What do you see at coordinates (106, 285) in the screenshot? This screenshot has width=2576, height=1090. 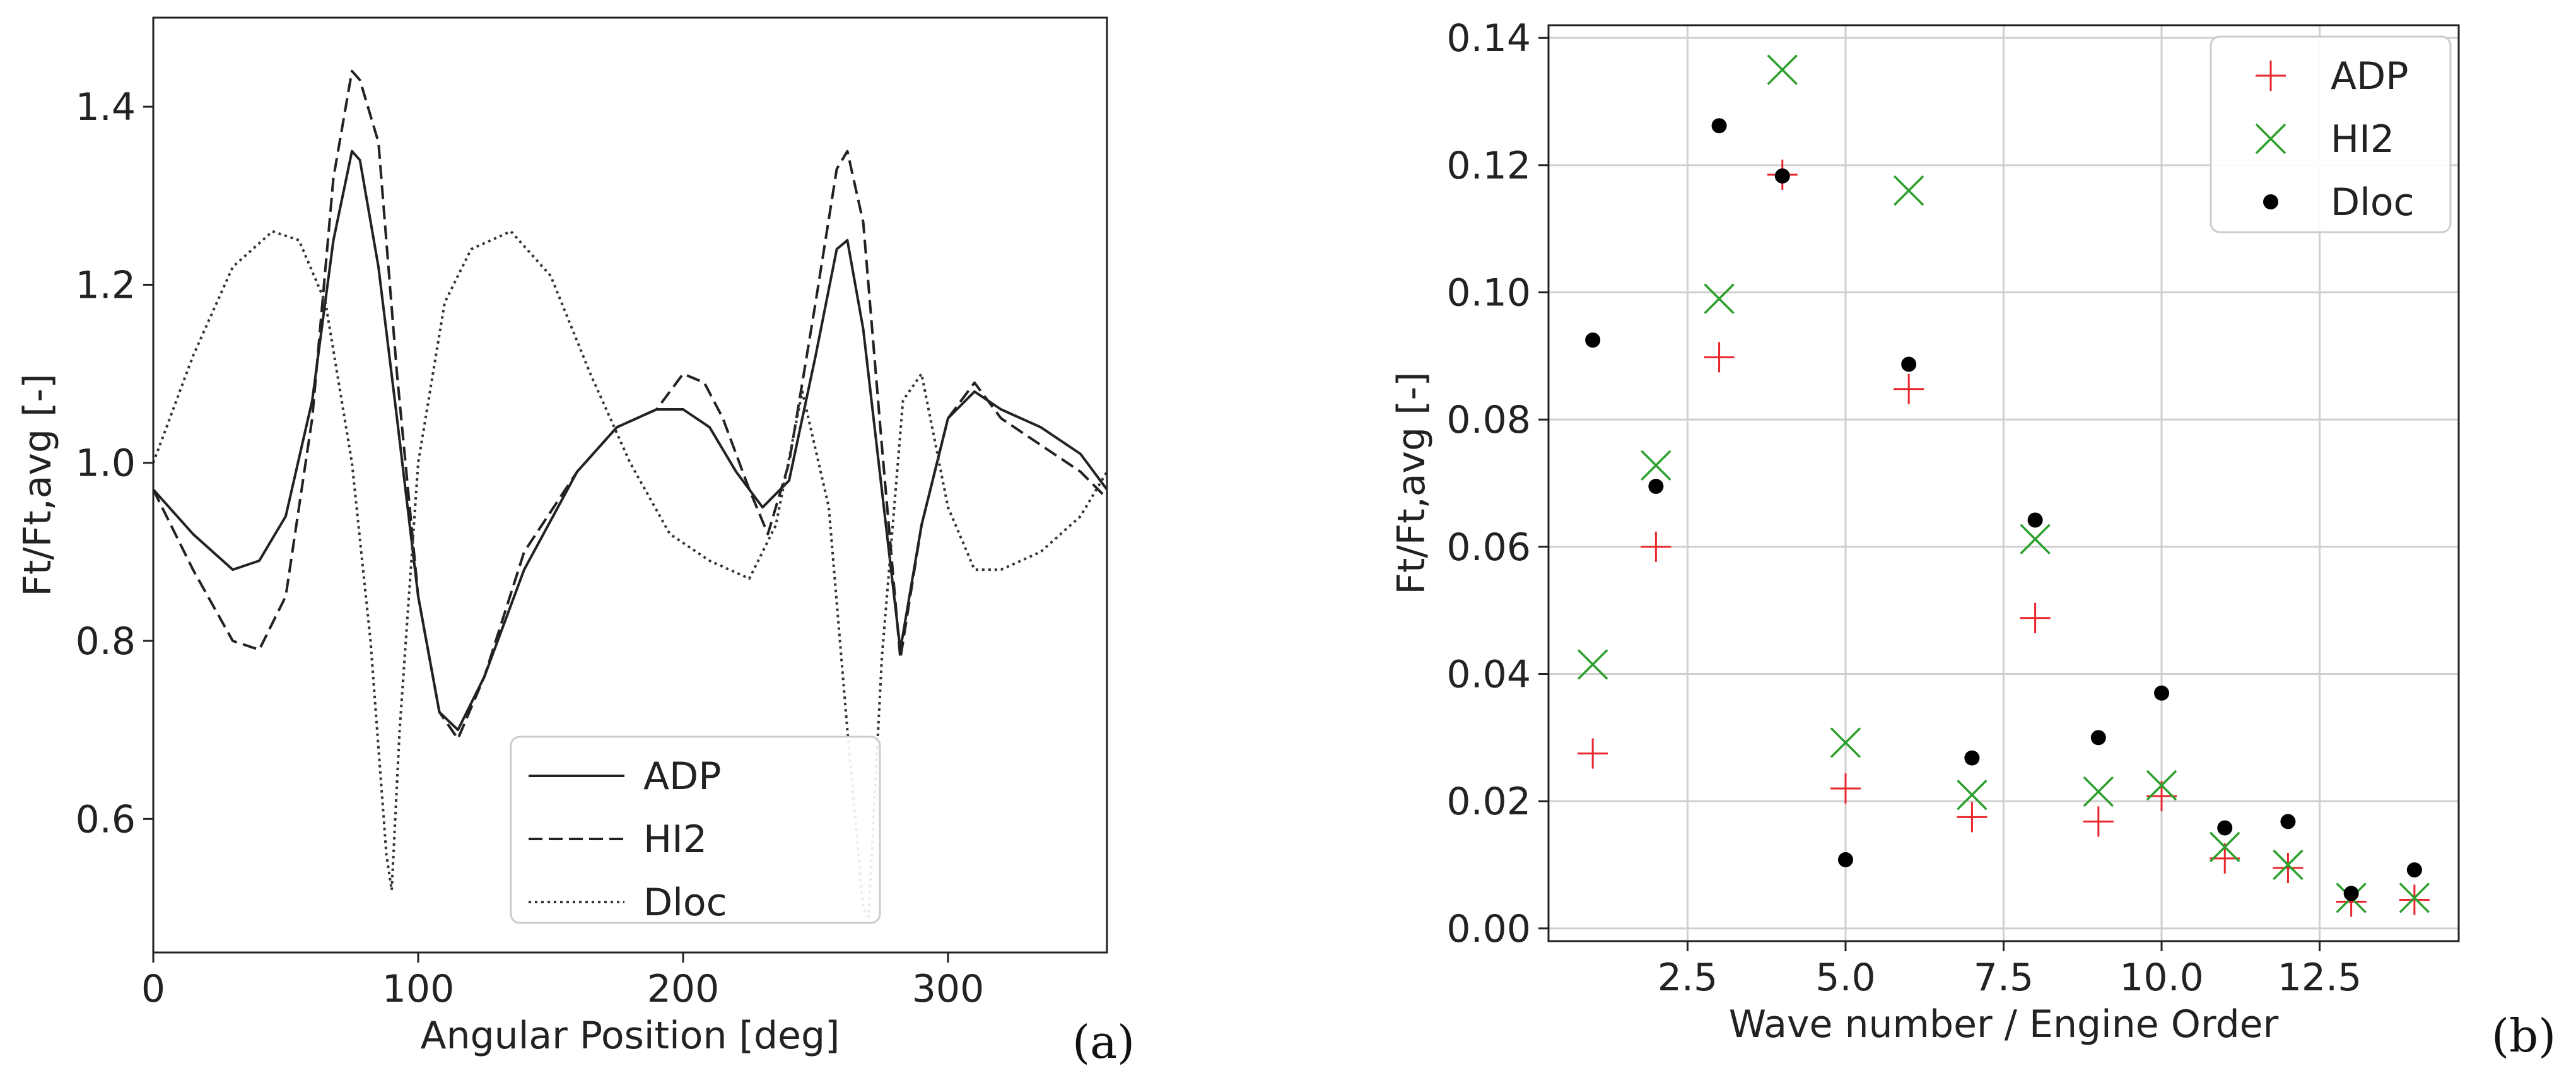 I see `y-tick-label: 1.2` at bounding box center [106, 285].